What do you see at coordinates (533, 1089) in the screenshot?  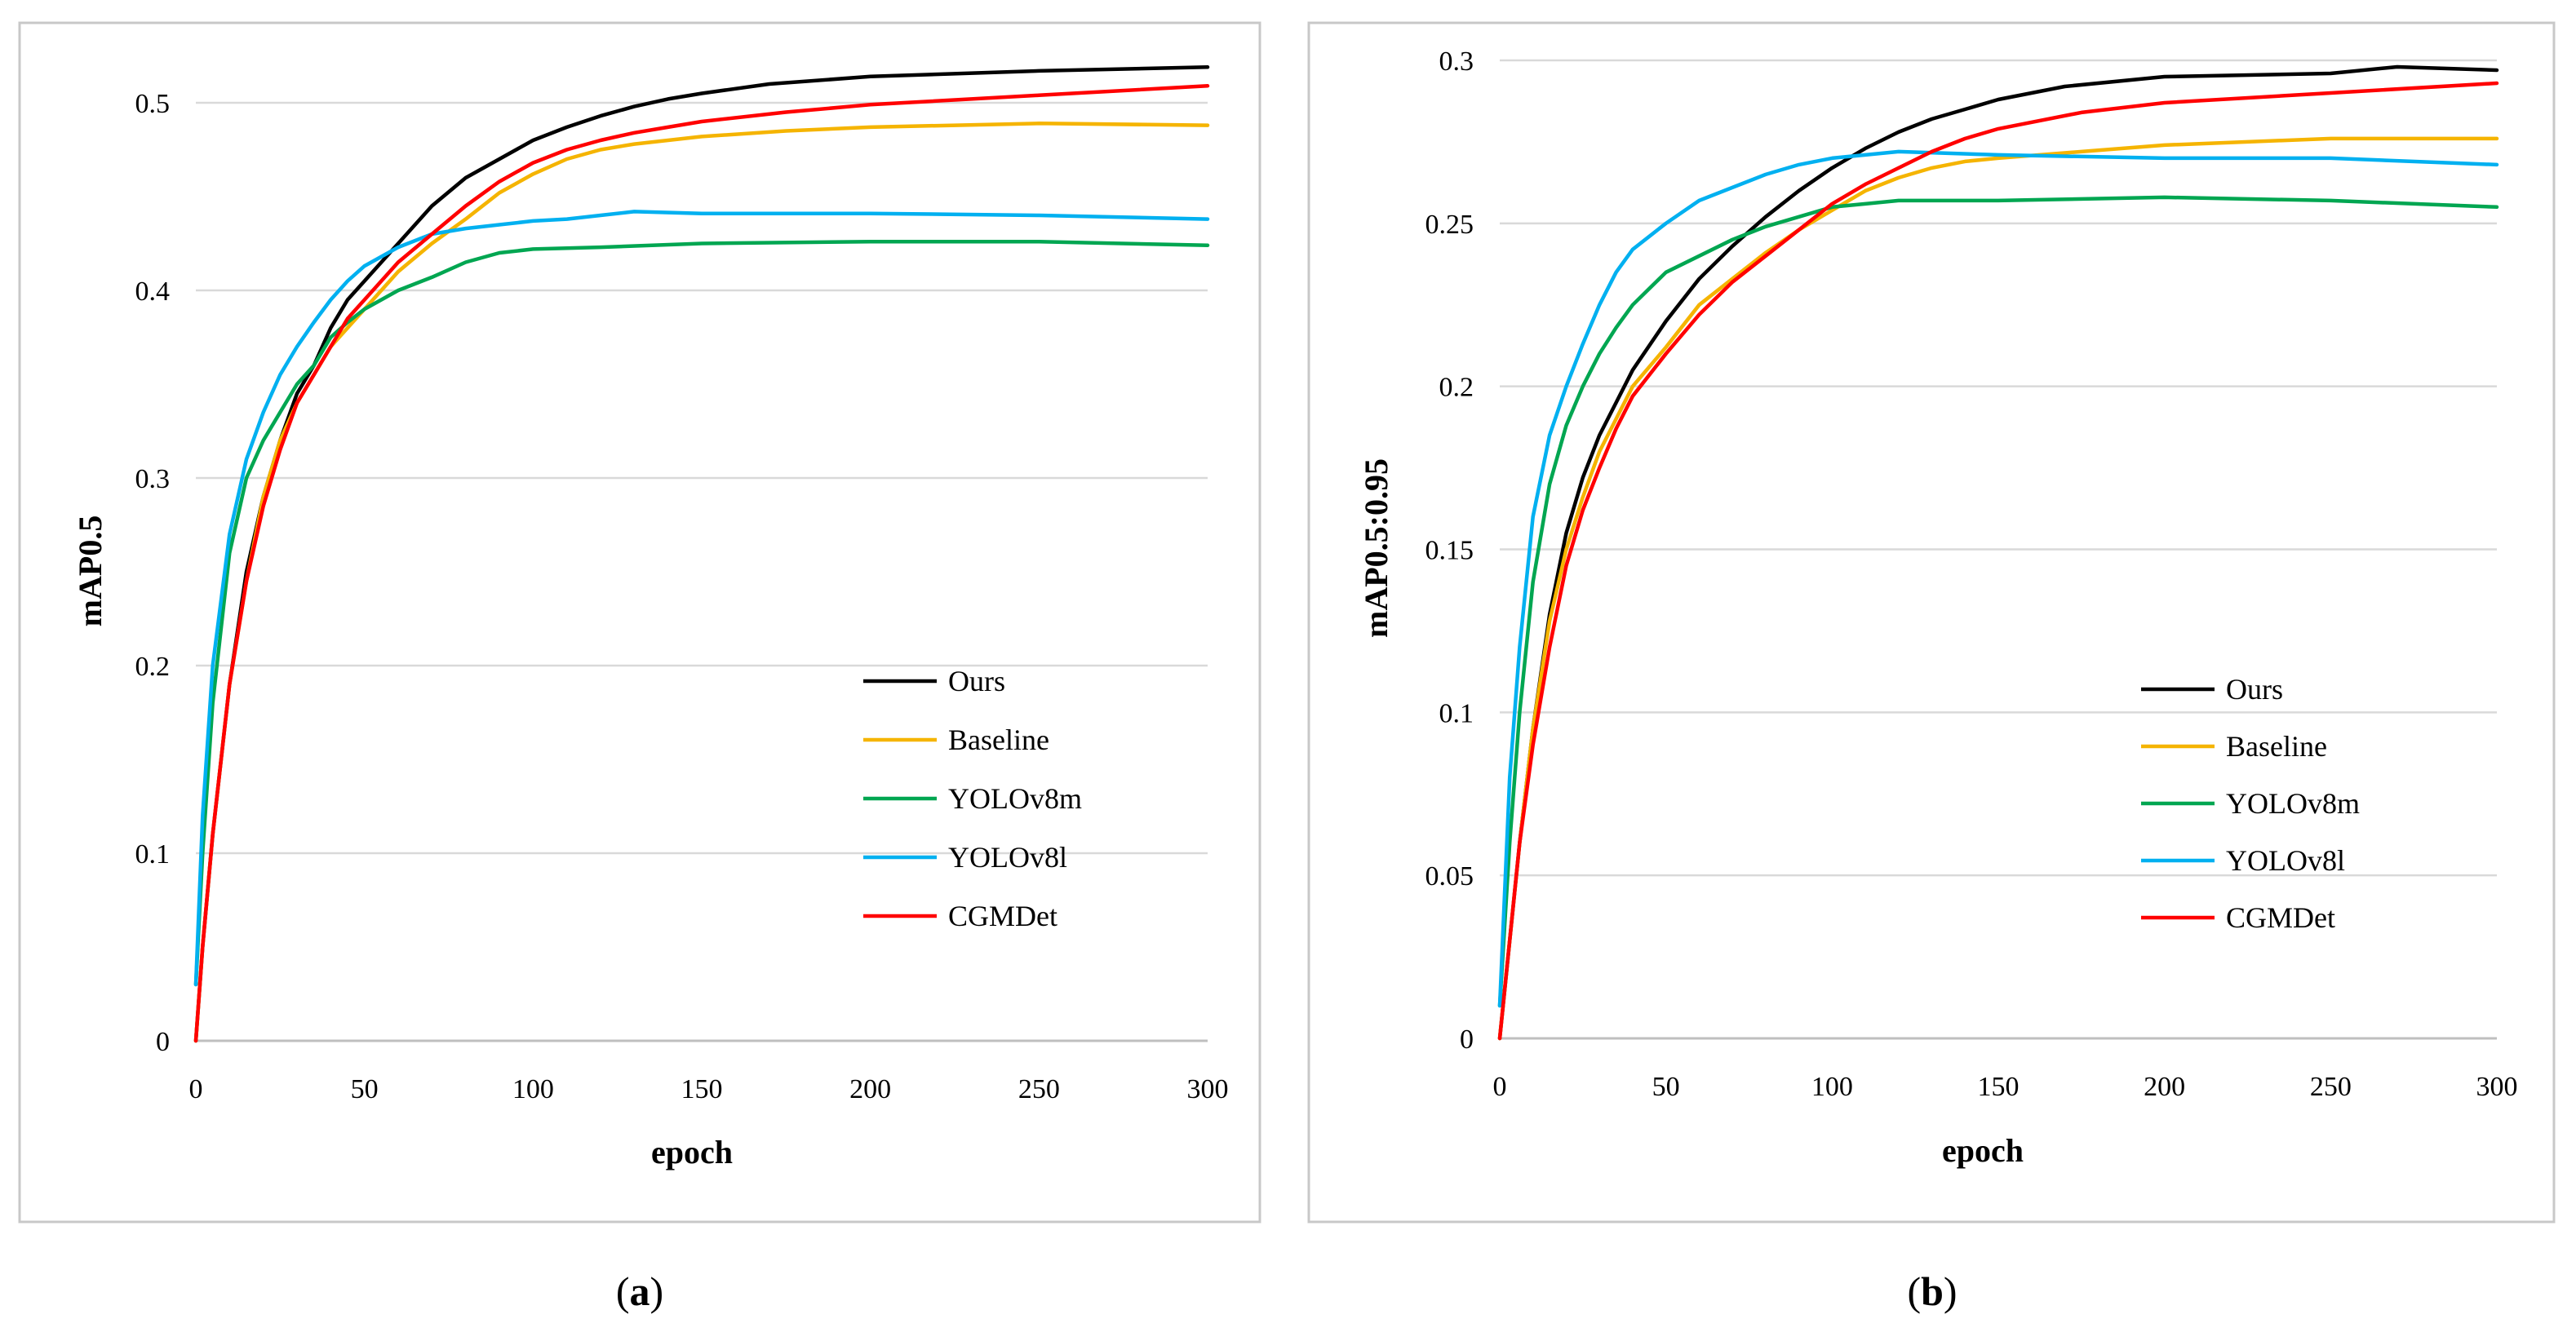 I see `panel-a-x-tick-label: 100` at bounding box center [533, 1089].